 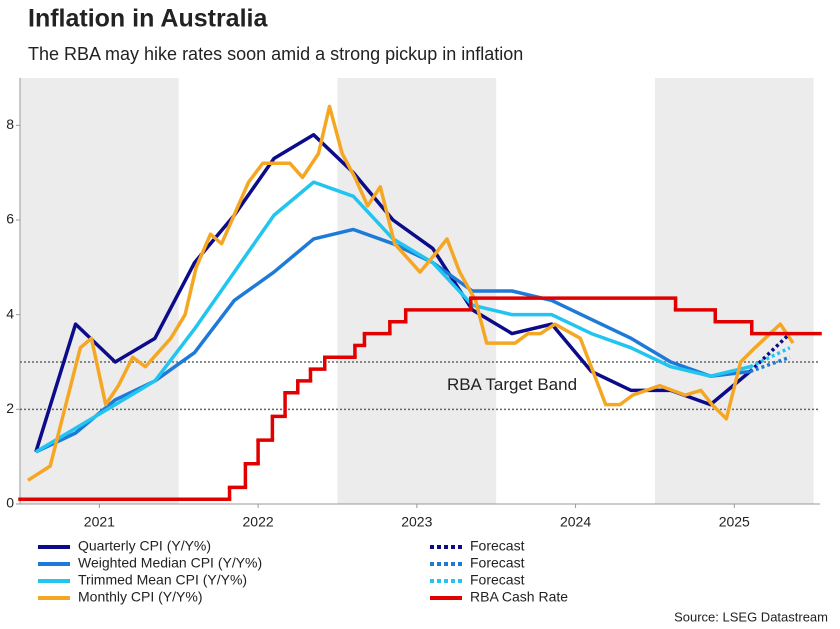 I want to click on x-tick-label: 2025, so click(x=734, y=522).